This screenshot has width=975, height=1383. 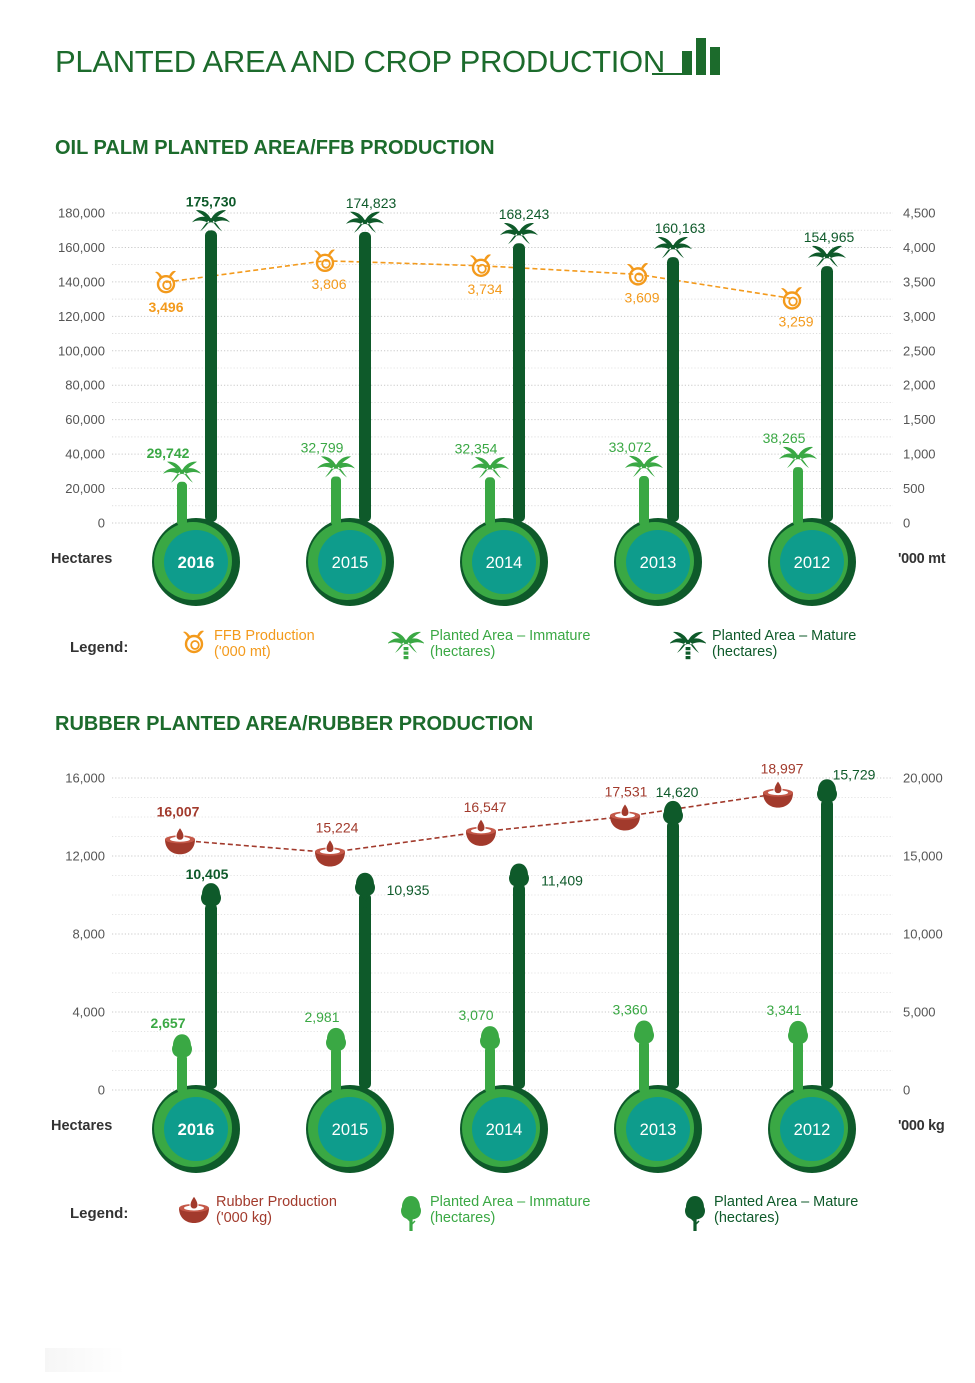 I want to click on y-tick-left: 60,000, so click(x=85, y=419).